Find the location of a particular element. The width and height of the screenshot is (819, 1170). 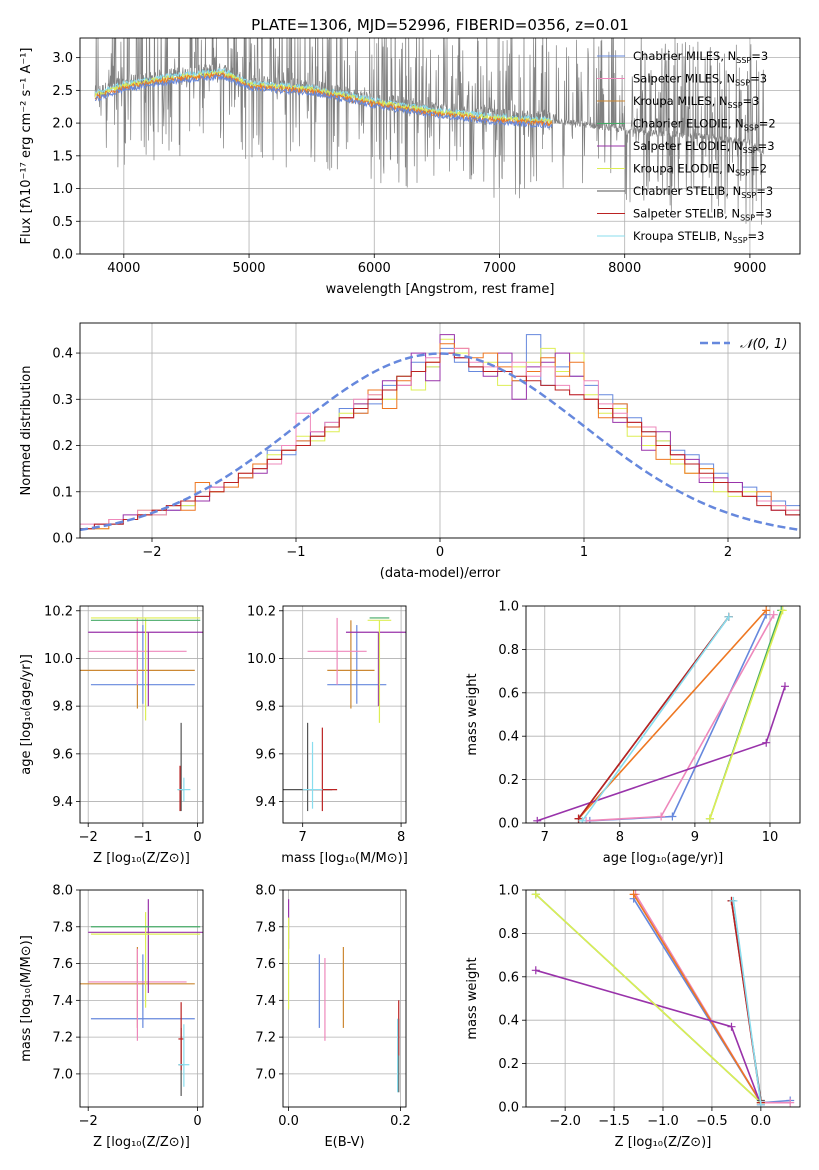

x-axis-label: age [log₁₀(age/yr)] is located at coordinates (663, 858).